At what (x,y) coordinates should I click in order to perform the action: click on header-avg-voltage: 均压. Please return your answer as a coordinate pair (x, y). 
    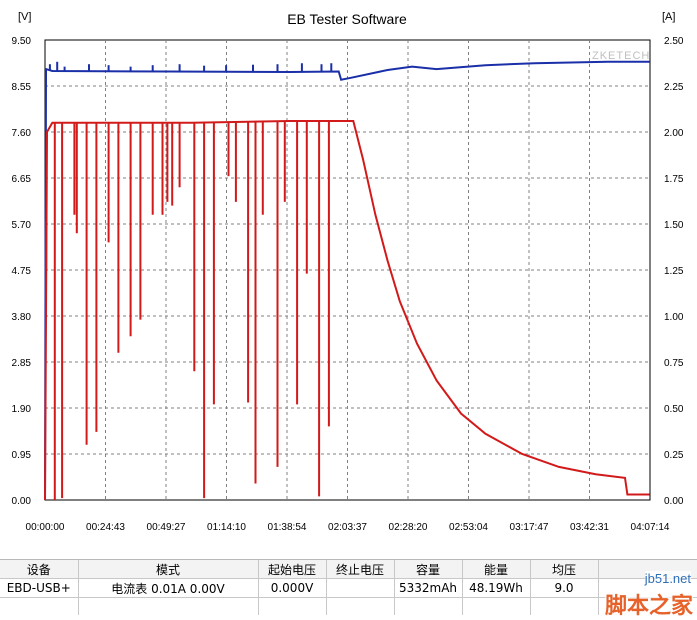
    Looking at the image, I should click on (564, 569).